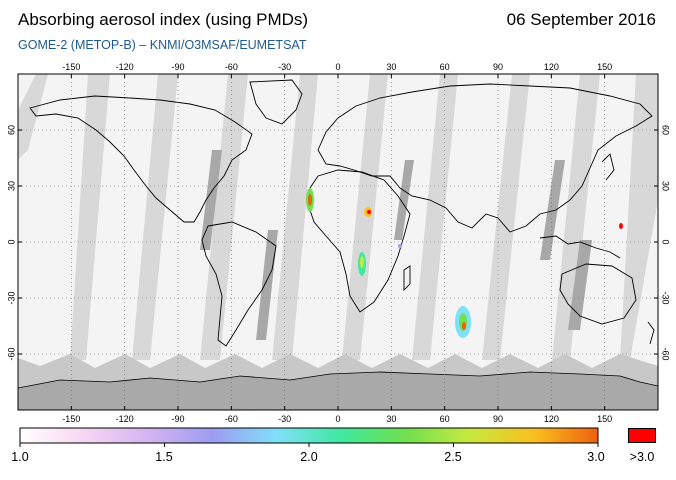 The height and width of the screenshot is (480, 676). What do you see at coordinates (666, 186) in the screenshot?
I see `lat-label-right: 30` at bounding box center [666, 186].